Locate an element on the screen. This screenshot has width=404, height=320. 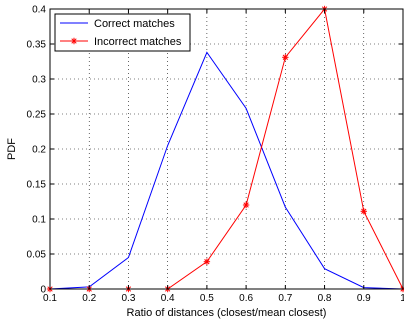
legend-asterisk-icon is located at coordinates (74, 41).